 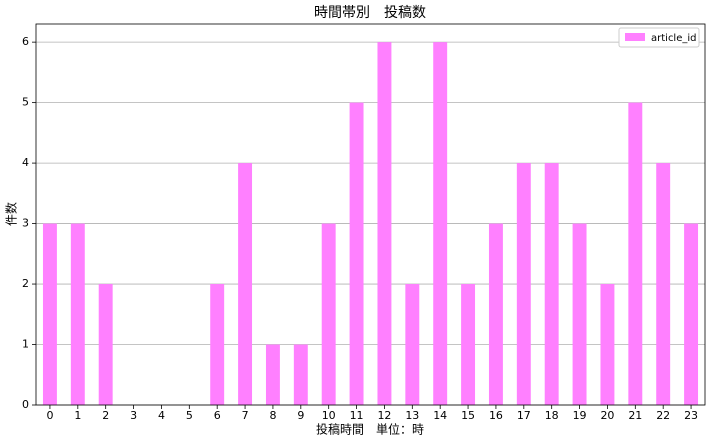 What do you see at coordinates (300, 415) in the screenshot?
I see `x-tick-label: 9` at bounding box center [300, 415].